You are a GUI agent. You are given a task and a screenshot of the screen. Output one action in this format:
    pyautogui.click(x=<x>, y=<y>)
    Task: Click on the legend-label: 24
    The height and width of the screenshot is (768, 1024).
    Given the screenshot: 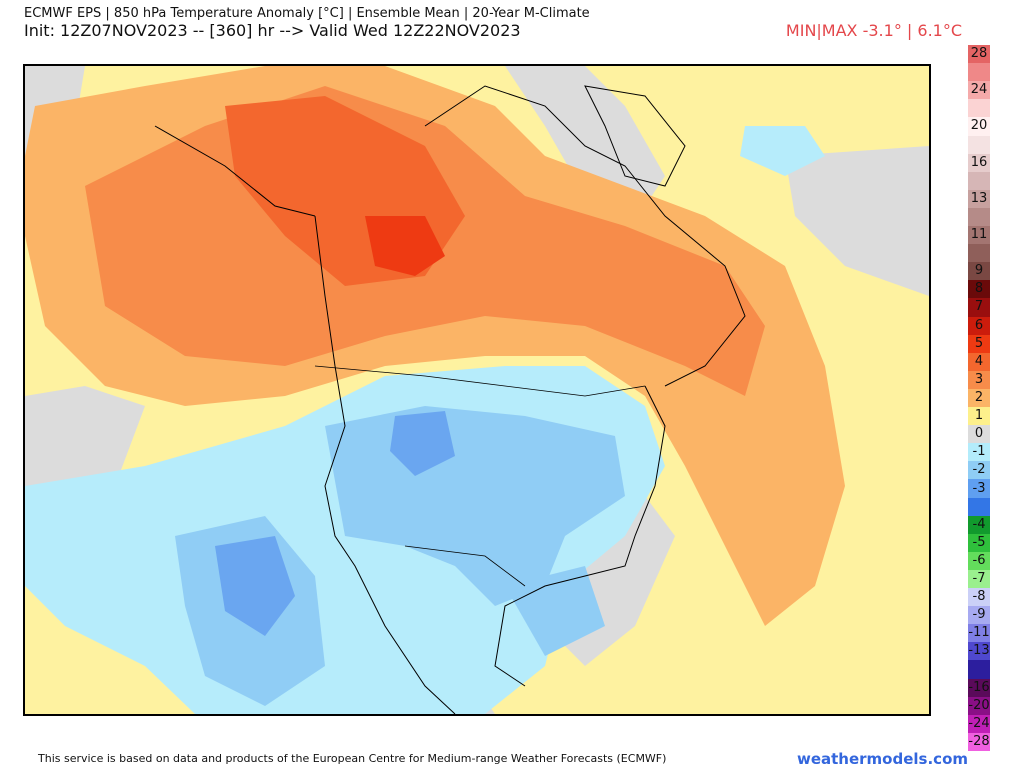 What is the action you would take?
    pyautogui.click(x=979, y=90)
    